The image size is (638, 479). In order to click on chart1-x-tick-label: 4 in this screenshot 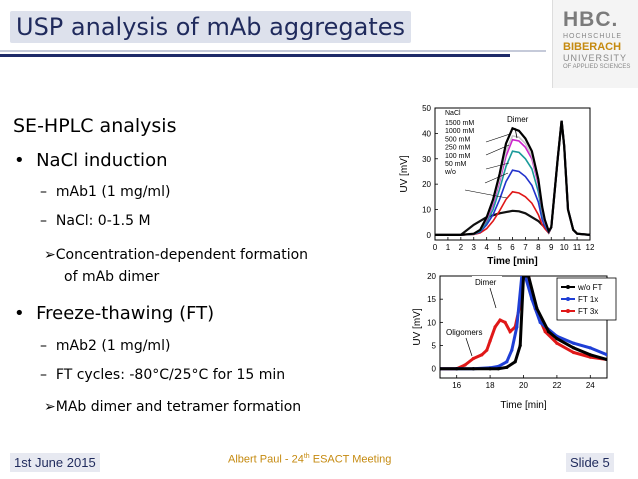, I will do `click(486, 247)`.